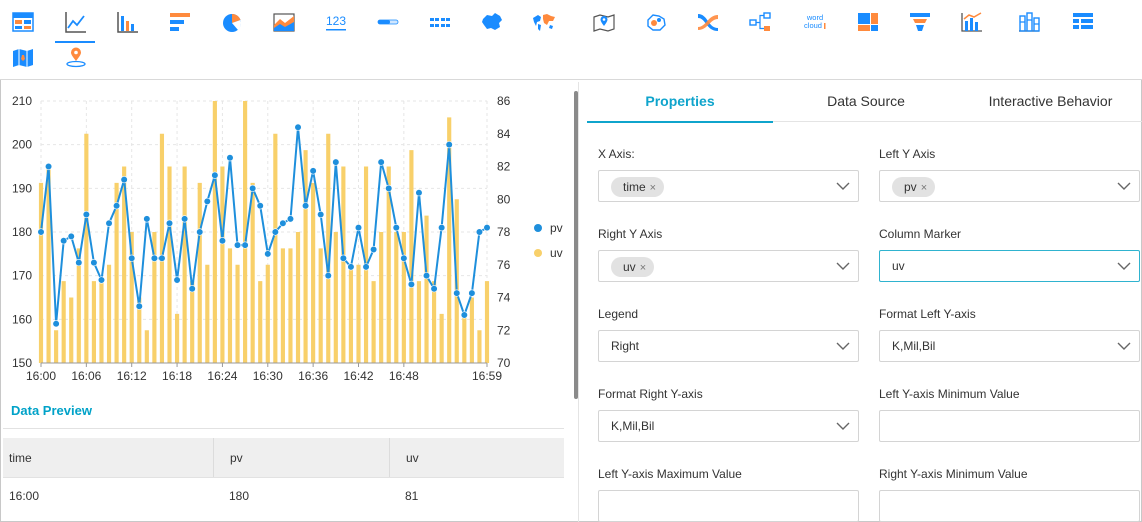 This screenshot has height=522, width=1142. Describe the element at coordinates (283, 496) in the screenshot. I see `table-row: 16:00 180 81` at that location.